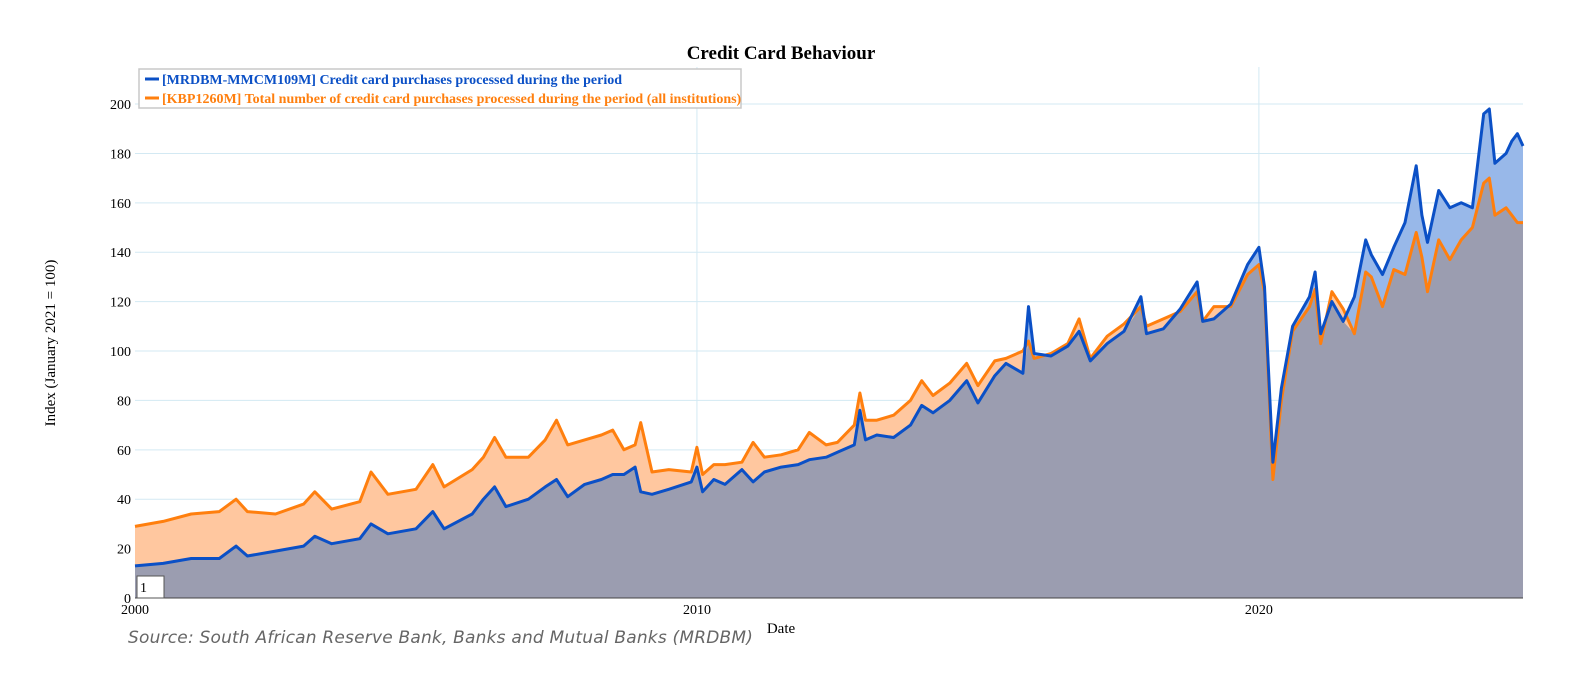 The image size is (1580, 685). Describe the element at coordinates (124, 451) in the screenshot. I see `y-tick-label: 60` at that location.